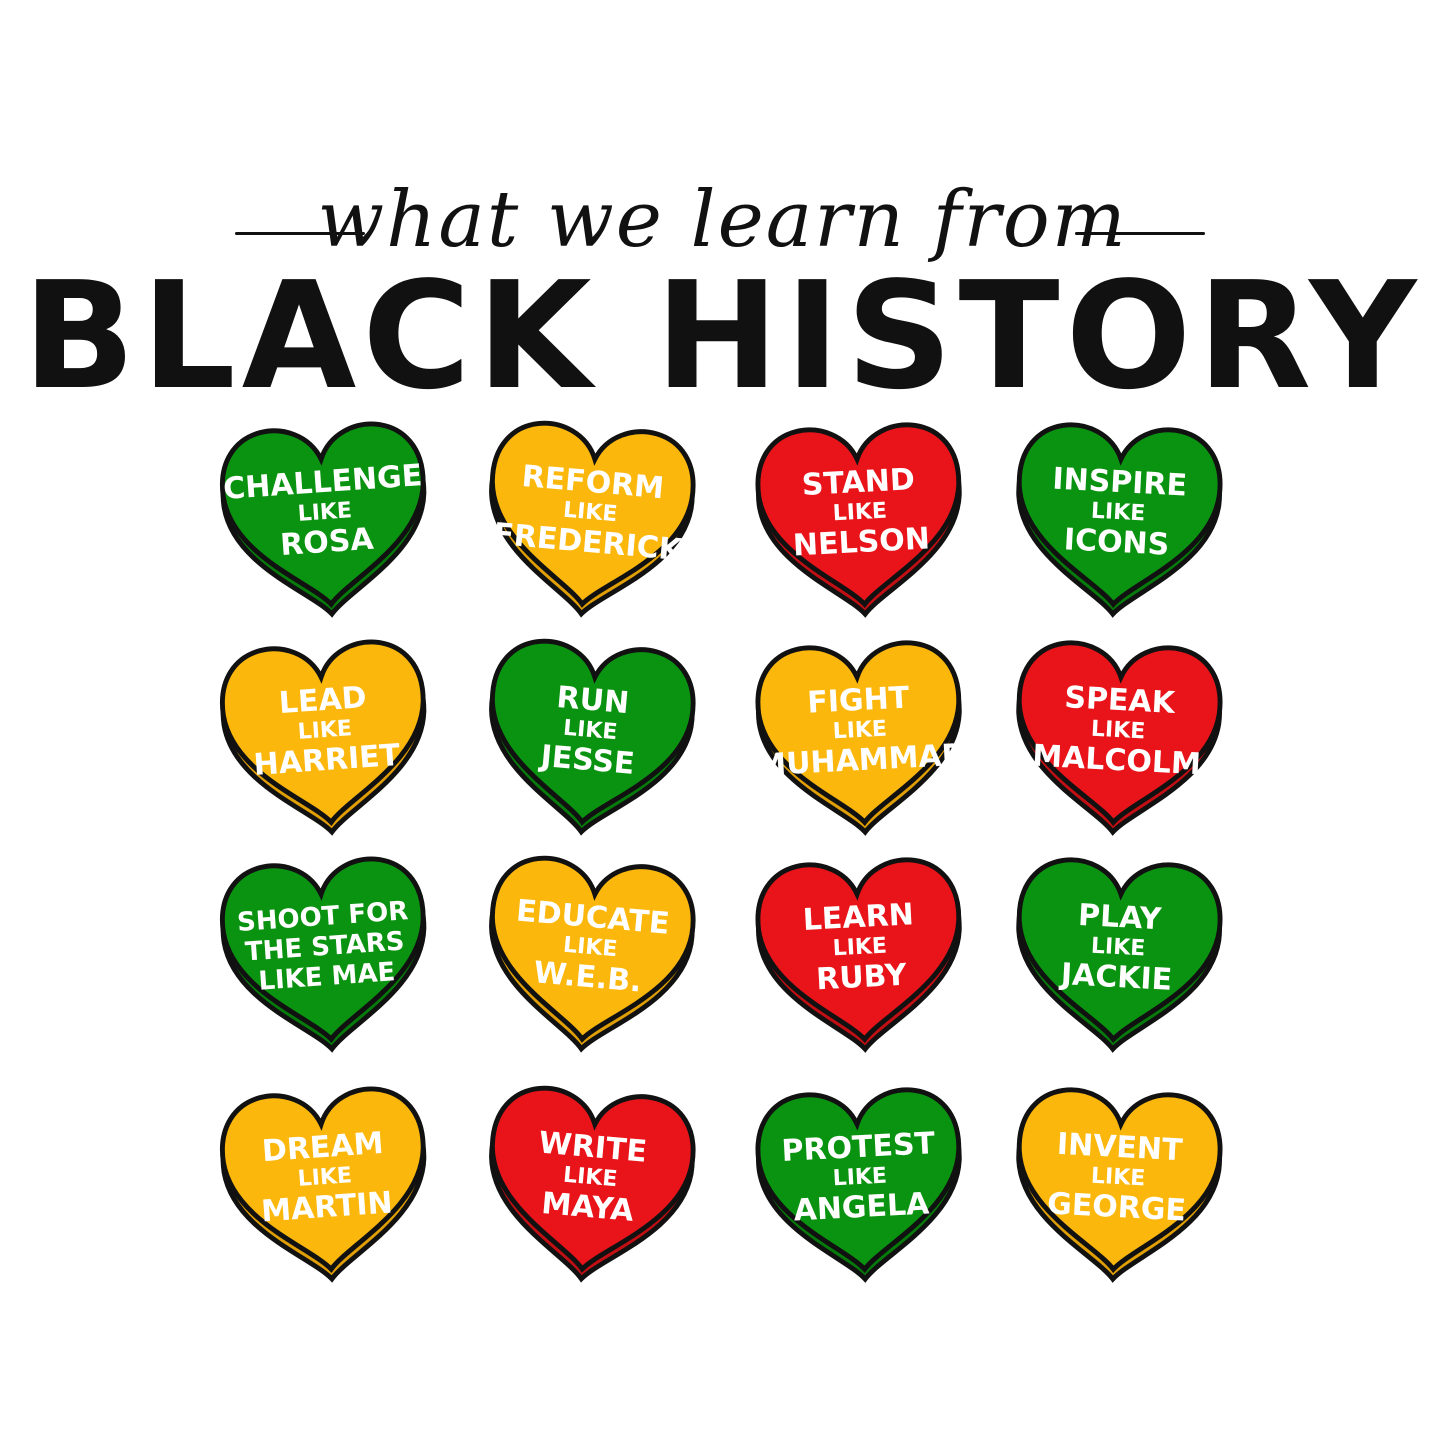  I want to click on heart-text: DREAM LIKE MARTIN, so click(325, 1178).